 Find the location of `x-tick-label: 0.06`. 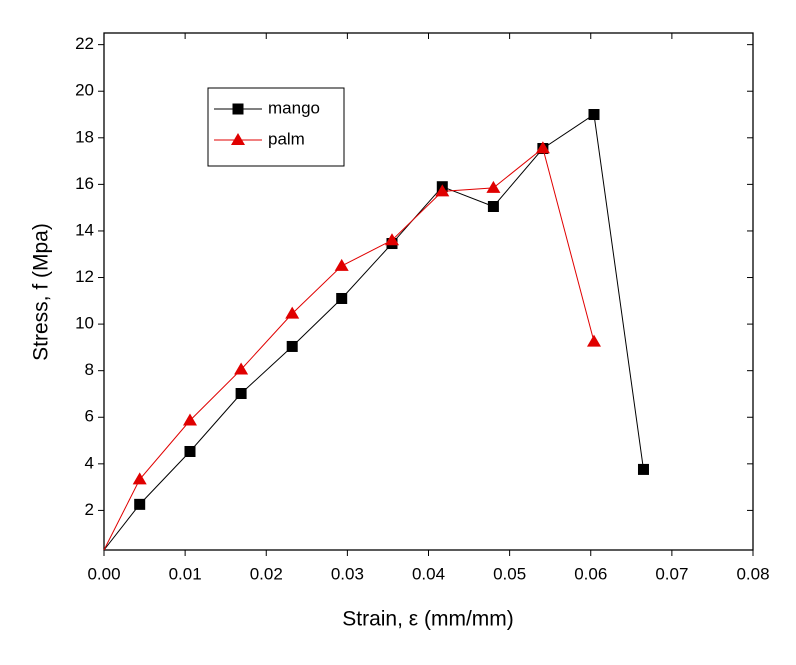

x-tick-label: 0.06 is located at coordinates (590, 573).